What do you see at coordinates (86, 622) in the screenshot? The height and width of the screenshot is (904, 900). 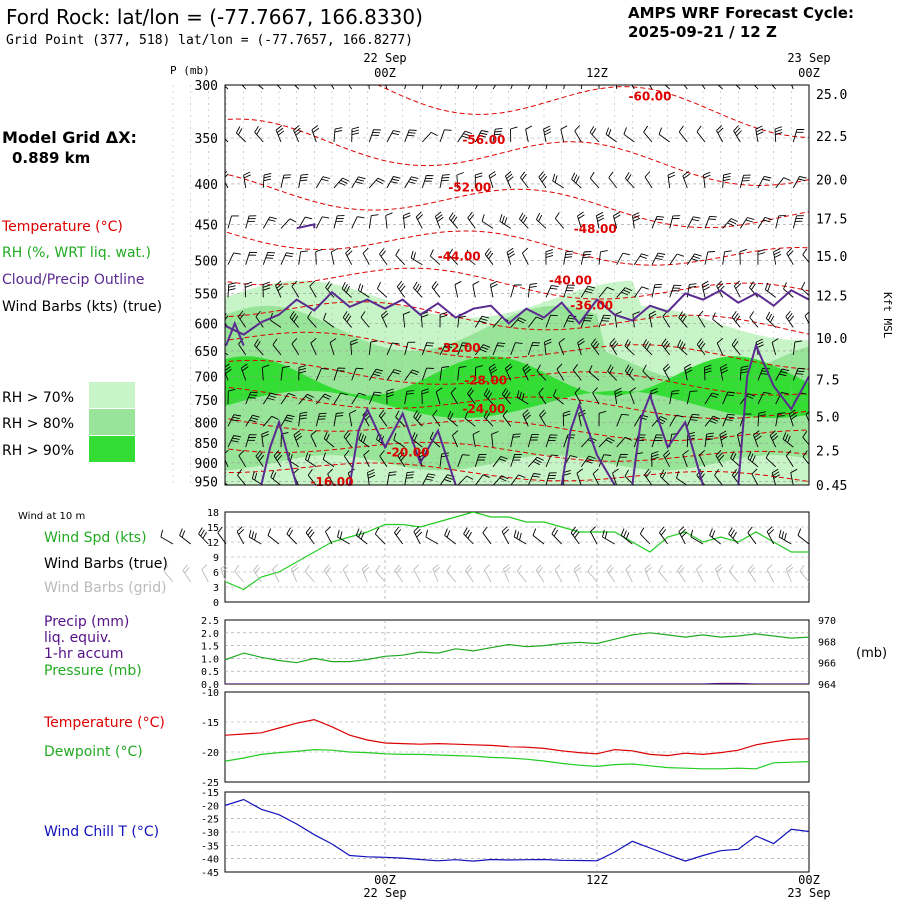 I see `precip-label: Precip (mm)` at bounding box center [86, 622].